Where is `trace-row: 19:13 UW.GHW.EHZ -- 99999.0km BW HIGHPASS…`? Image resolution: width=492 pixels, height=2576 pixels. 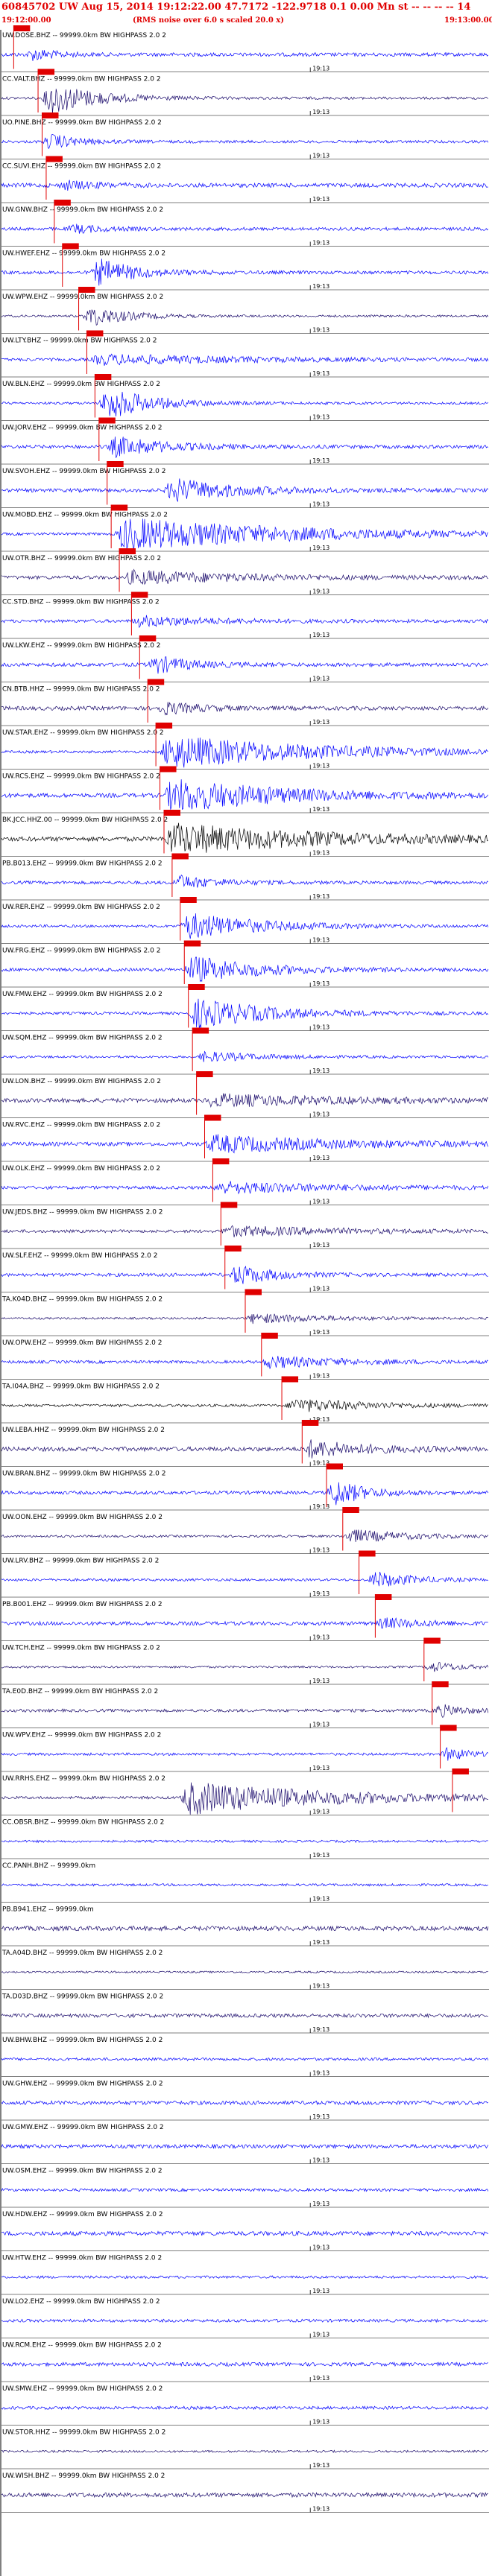 trace-row: 19:13 UW.GHW.EHZ -- 99999.0km BW HIGHPASS… is located at coordinates (245, 2101).